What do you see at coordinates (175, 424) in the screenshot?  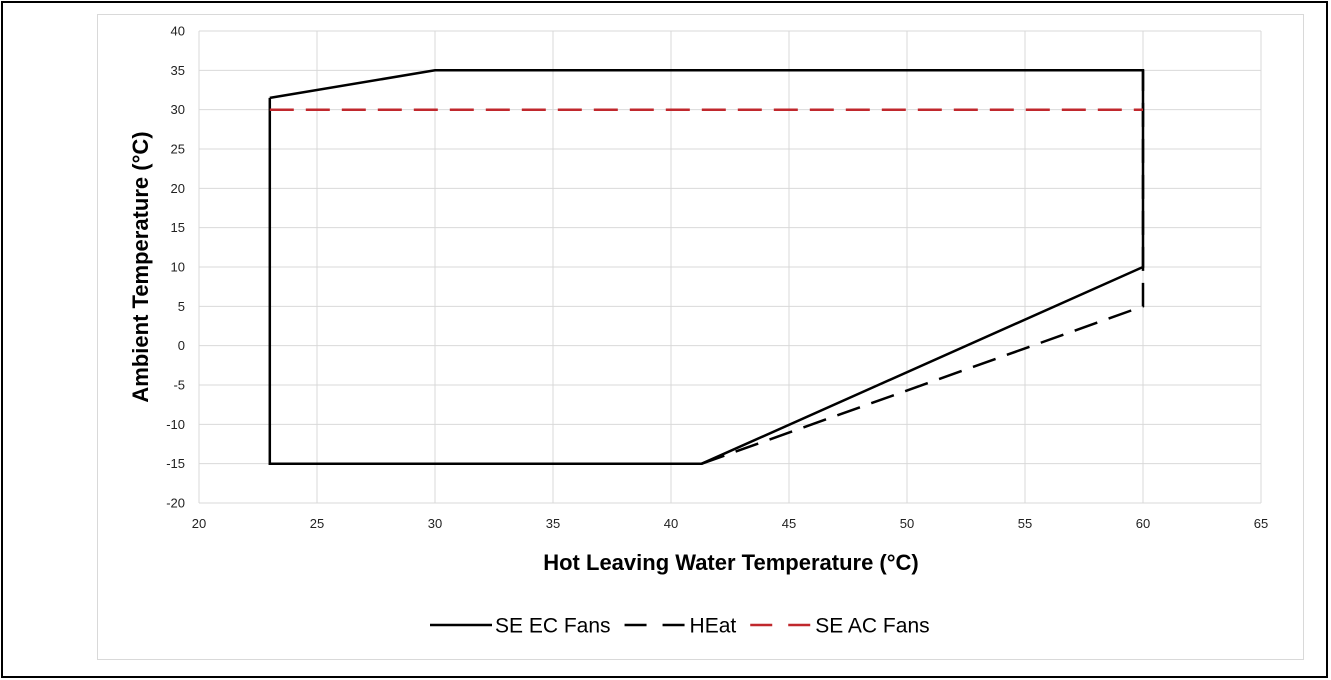 I see `y-tick-label: -10` at bounding box center [175, 424].